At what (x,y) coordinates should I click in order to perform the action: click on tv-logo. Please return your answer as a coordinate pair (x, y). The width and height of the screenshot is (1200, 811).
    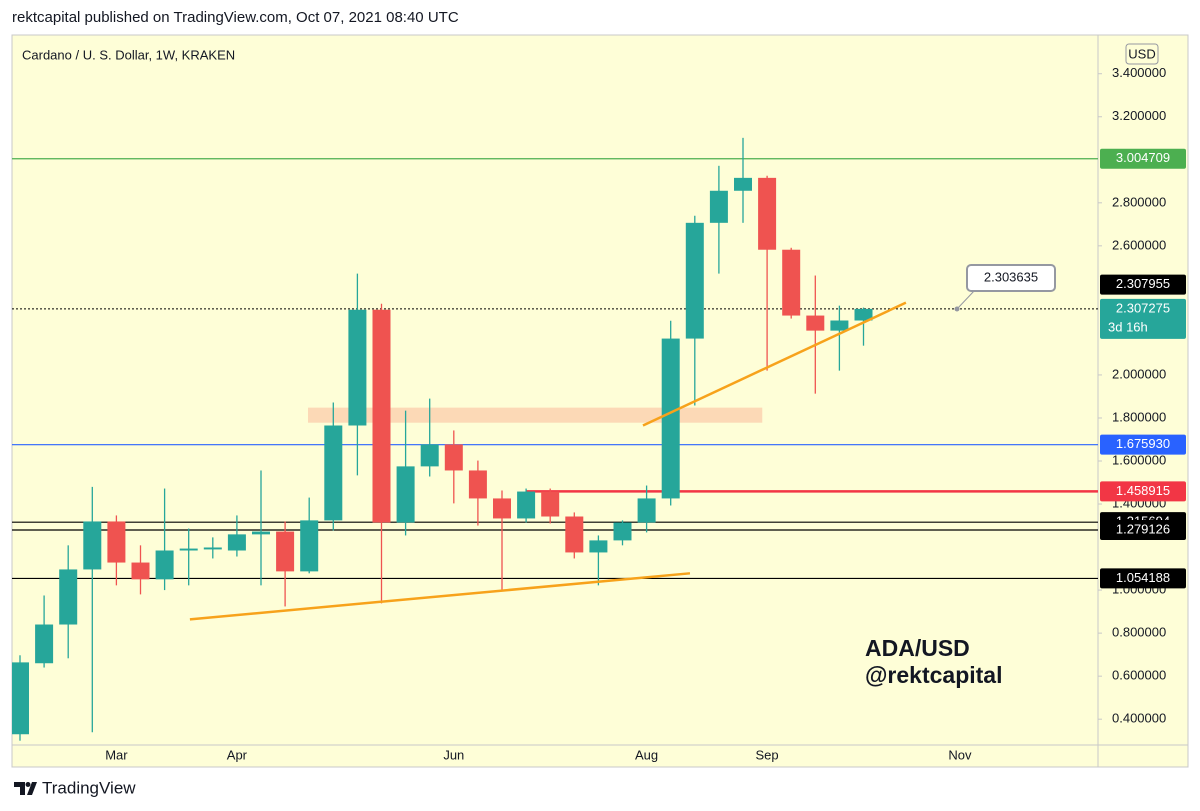
    Looking at the image, I should click on (25, 788).